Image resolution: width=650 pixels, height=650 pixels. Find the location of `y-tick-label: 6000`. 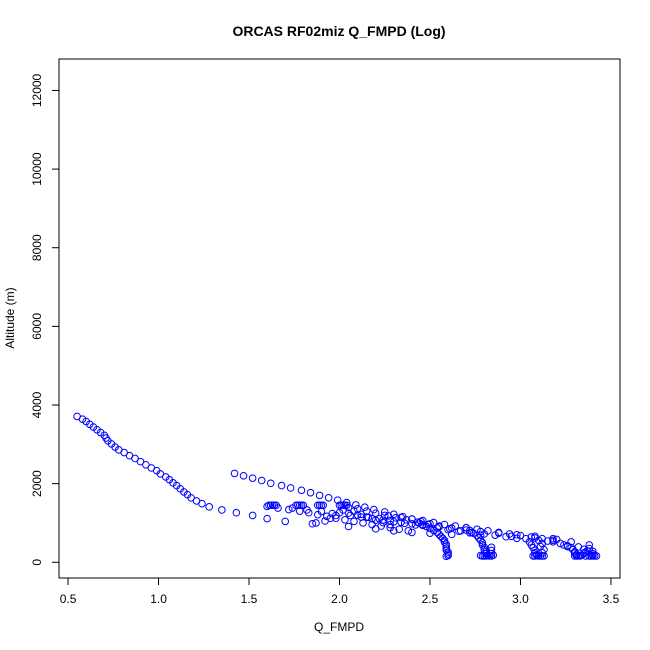

y-tick-label: 6000 is located at coordinates (37, 326).